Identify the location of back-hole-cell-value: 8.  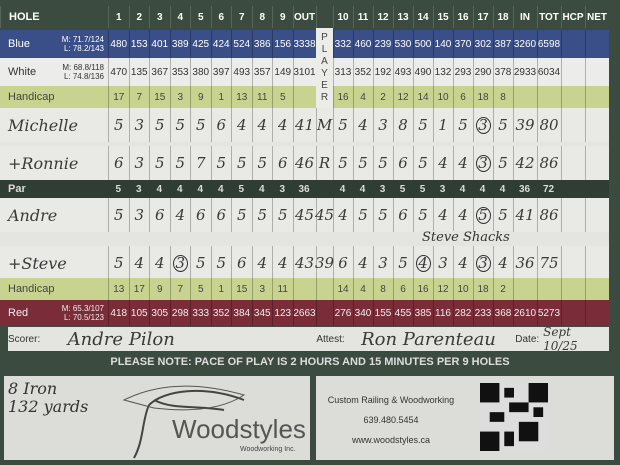
(403, 125).